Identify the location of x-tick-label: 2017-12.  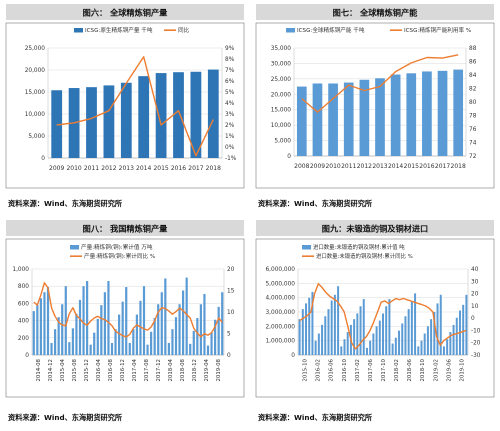
(159, 370).